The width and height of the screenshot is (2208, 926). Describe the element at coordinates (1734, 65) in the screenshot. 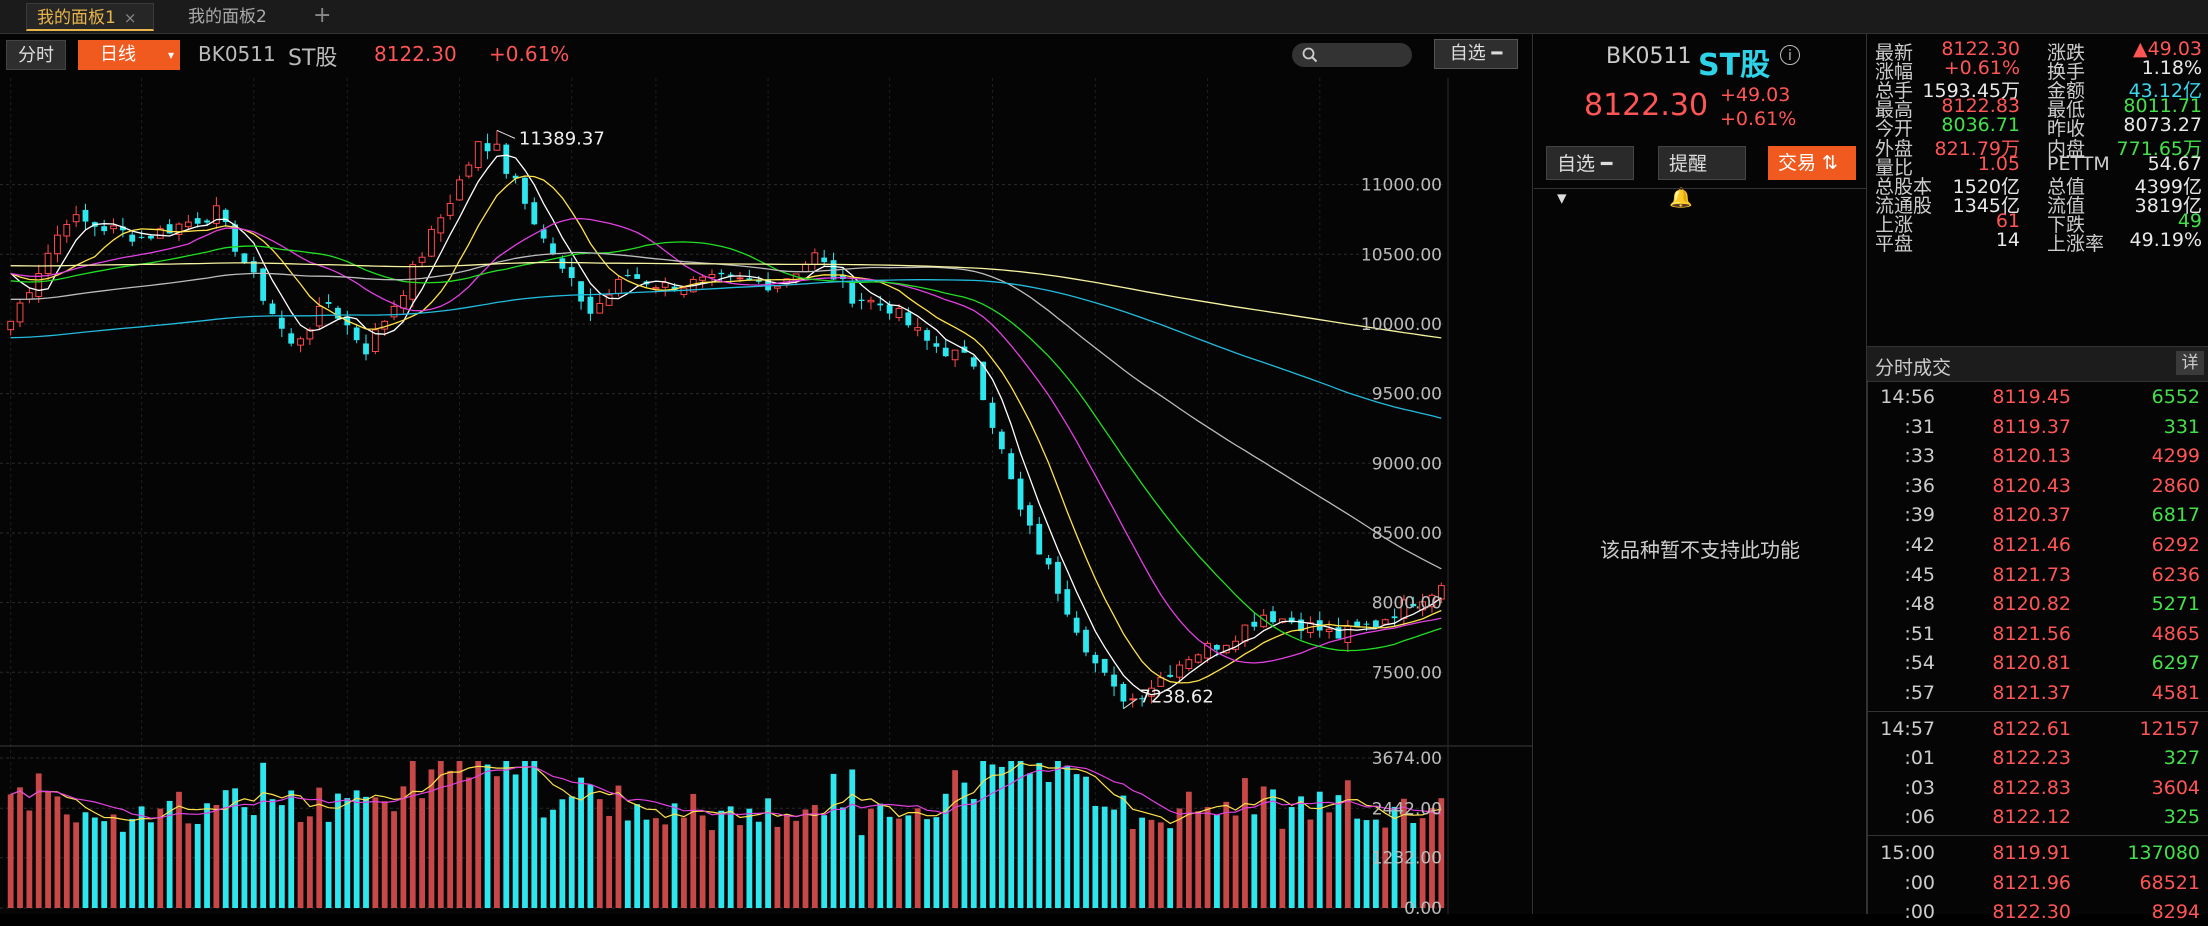

I see `panel-stock-name: ST股` at that location.